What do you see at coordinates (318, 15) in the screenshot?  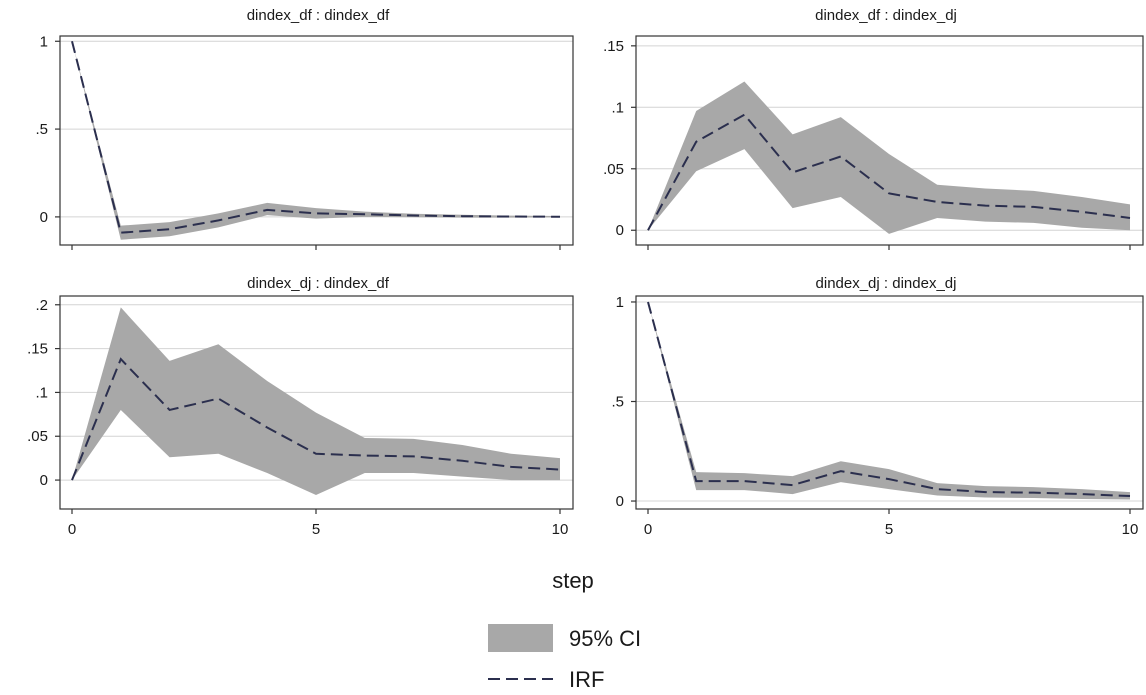 I see `panel-title: dindex_df` at bounding box center [318, 15].